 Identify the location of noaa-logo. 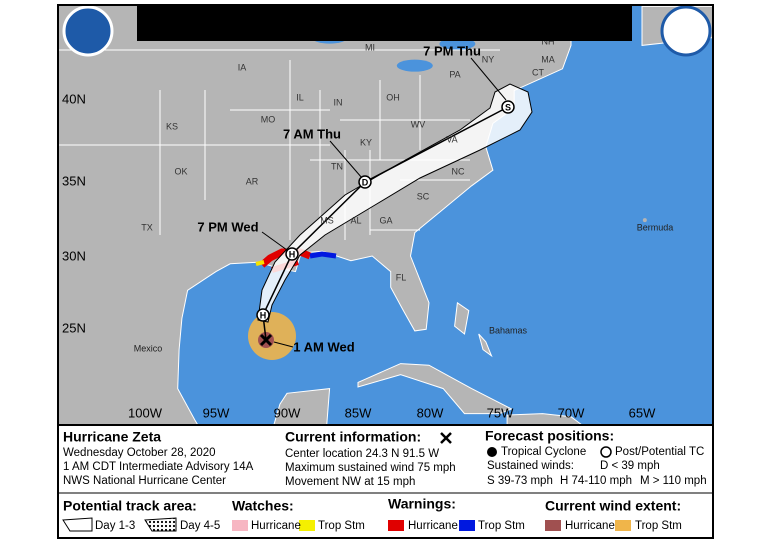
(88, 31).